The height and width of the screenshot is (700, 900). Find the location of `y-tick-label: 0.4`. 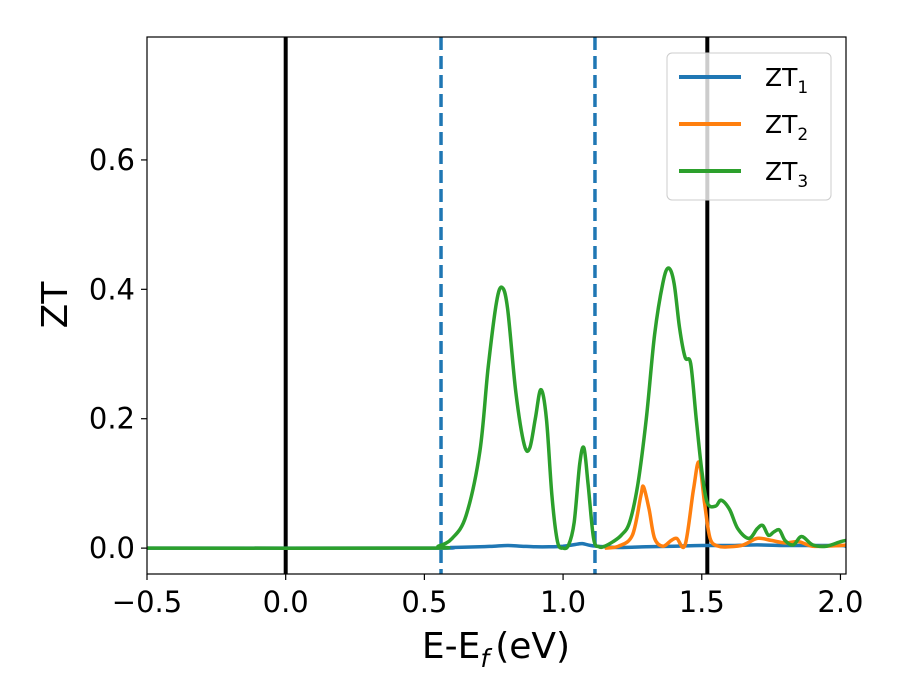

y-tick-label: 0.4 is located at coordinates (112, 289).